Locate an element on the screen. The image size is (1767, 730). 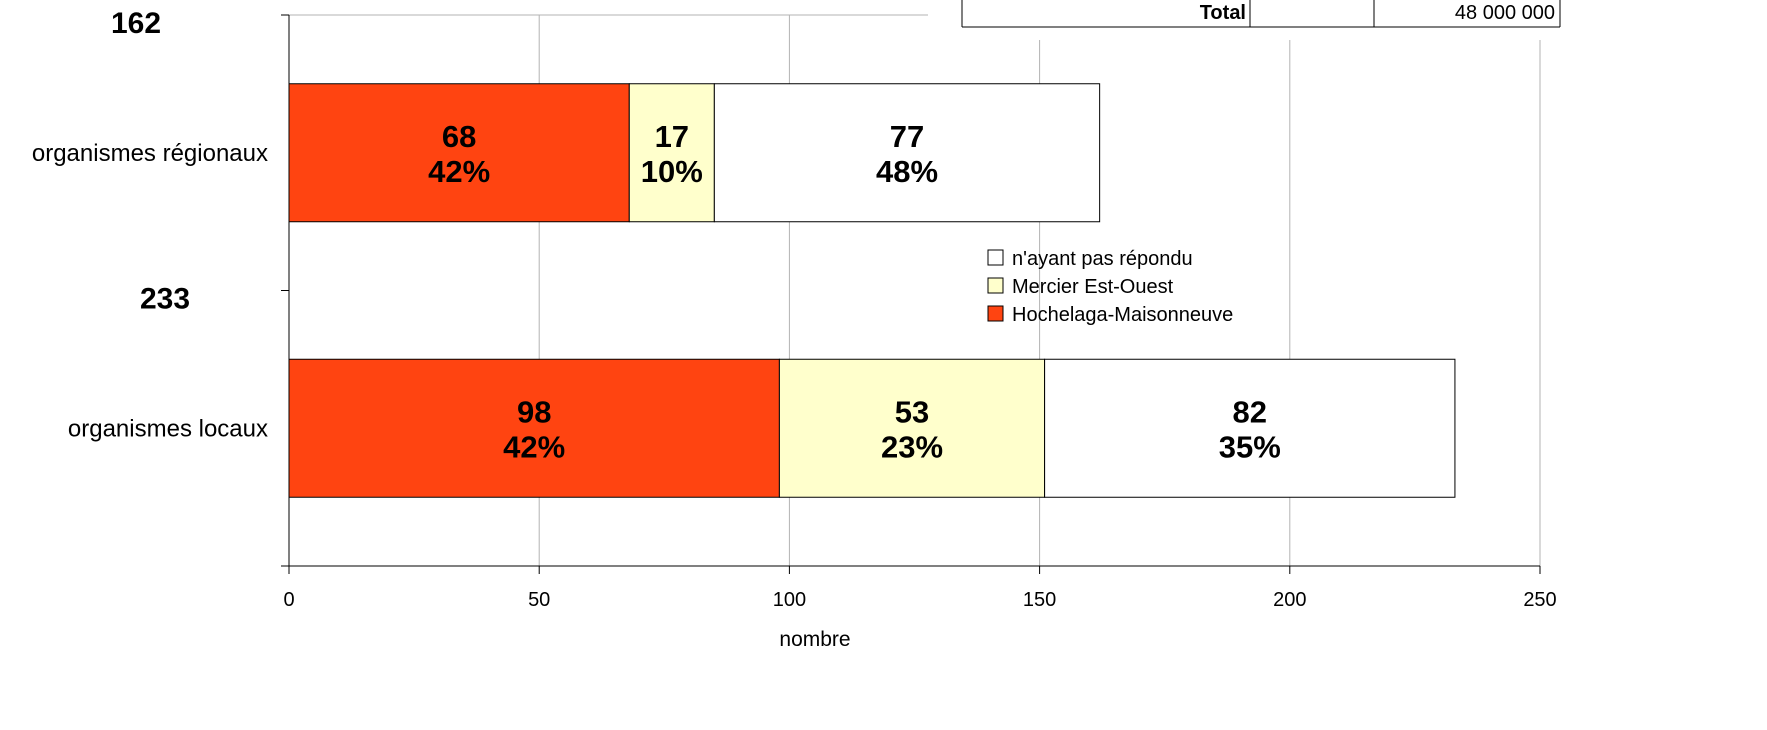
bar-value-label: 17 is located at coordinates (672, 136).